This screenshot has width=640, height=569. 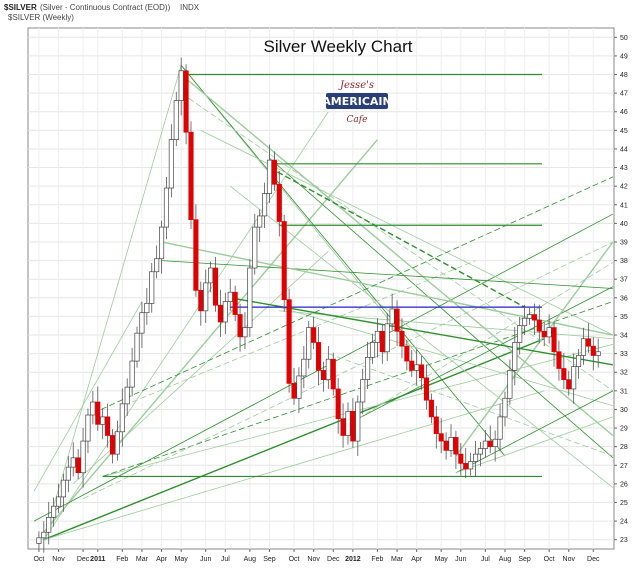 What do you see at coordinates (250, 559) in the screenshot?
I see `x-tick-label: Aug` at bounding box center [250, 559].